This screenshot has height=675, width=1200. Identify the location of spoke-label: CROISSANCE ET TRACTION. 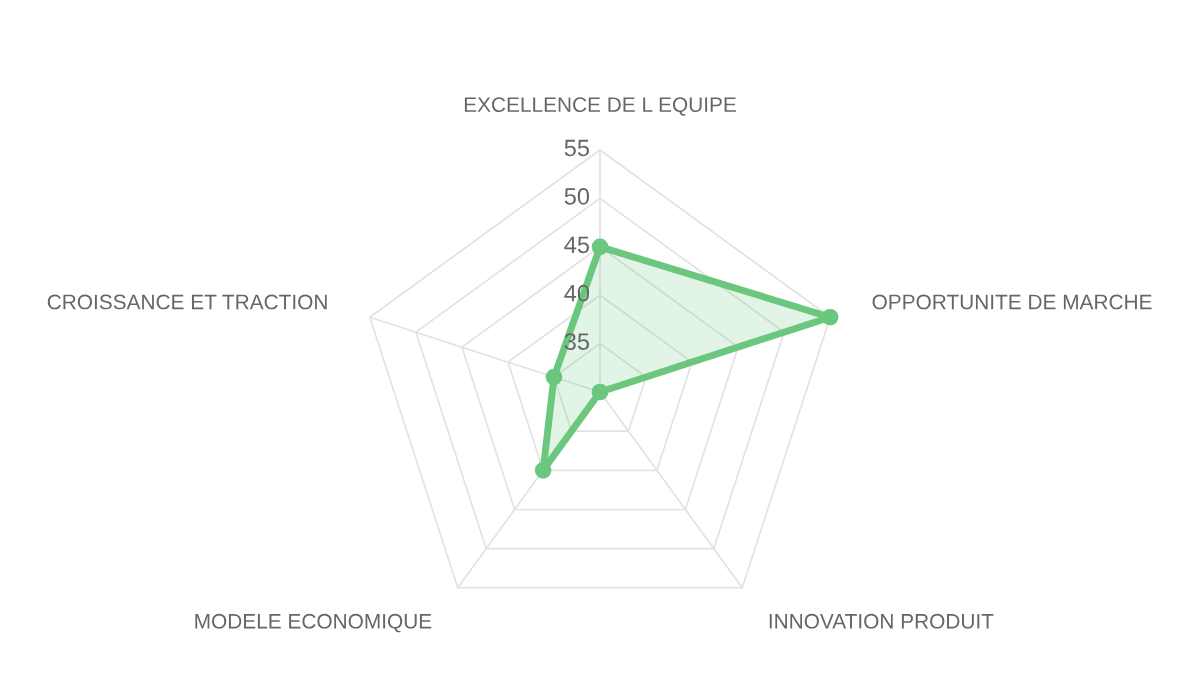
(187, 302).